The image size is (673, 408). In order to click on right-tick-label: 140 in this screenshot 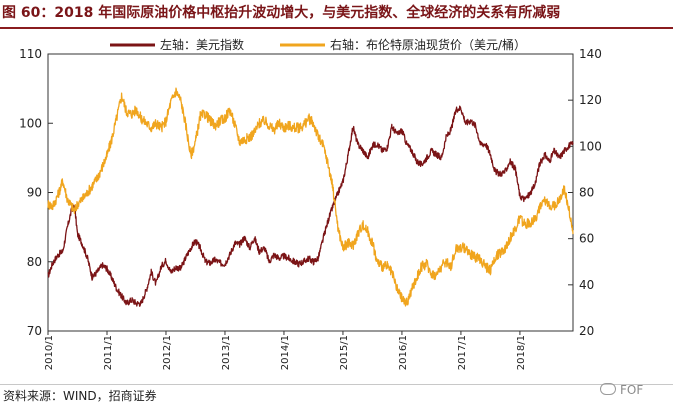, I will do `click(590, 54)`.